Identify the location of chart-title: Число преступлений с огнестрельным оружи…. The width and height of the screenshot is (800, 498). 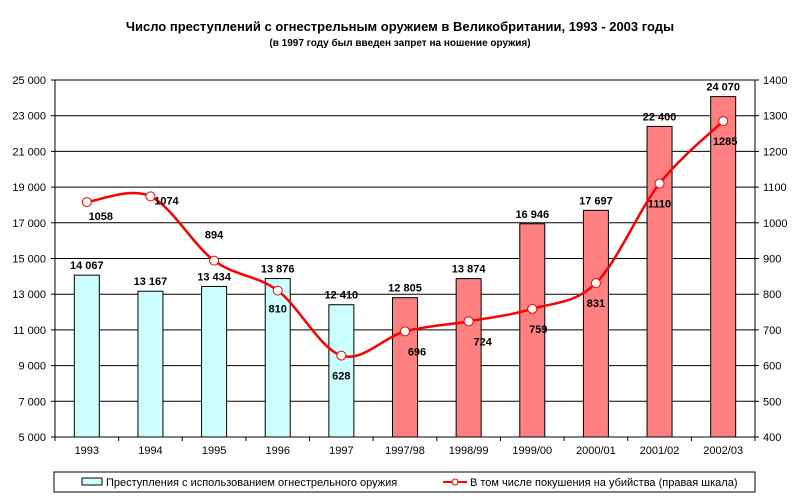
(400, 26).